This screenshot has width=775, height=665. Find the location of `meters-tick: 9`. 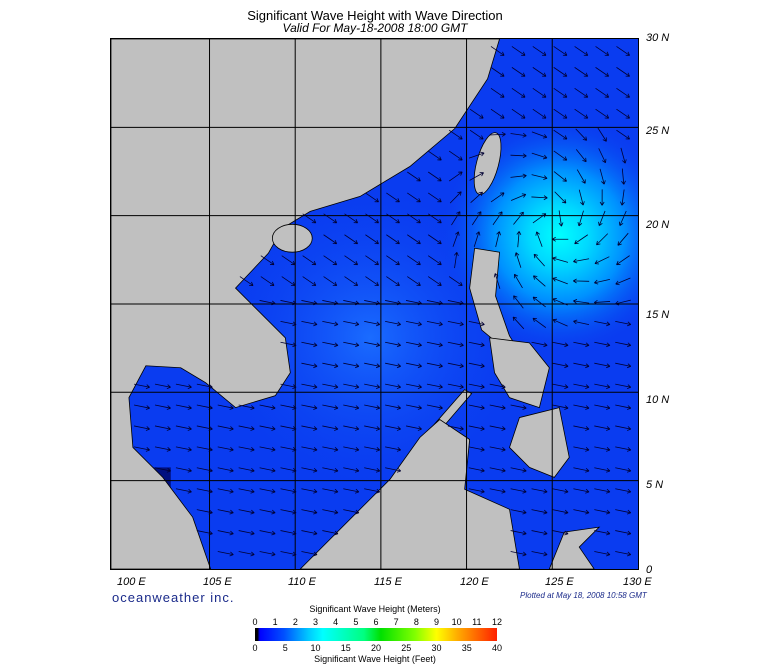

meters-tick: 9 is located at coordinates (436, 622).